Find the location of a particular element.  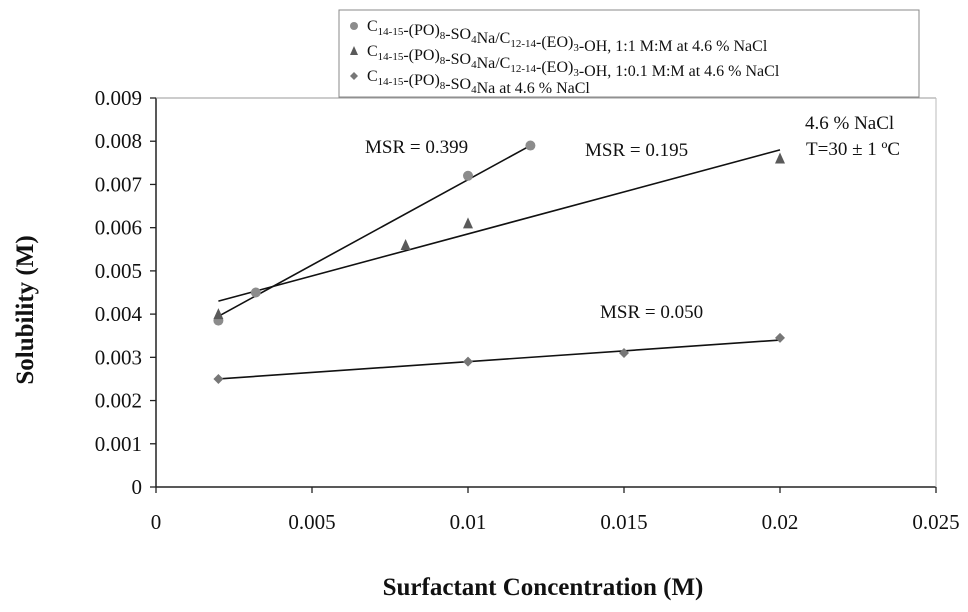

y-tick-label: 0.004 is located at coordinates (119, 314).